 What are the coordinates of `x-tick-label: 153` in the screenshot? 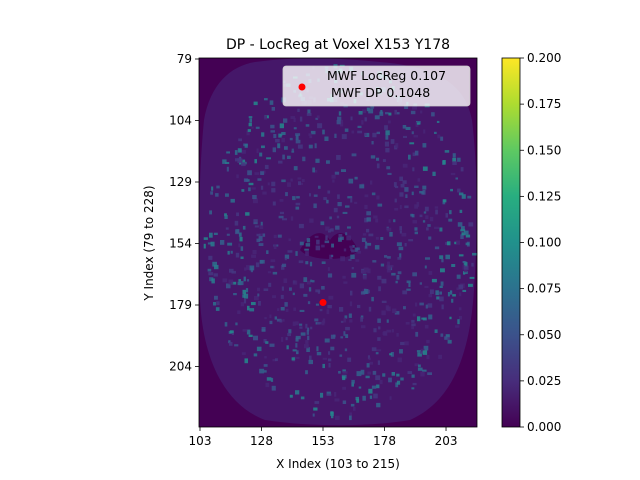 It's located at (323, 441).